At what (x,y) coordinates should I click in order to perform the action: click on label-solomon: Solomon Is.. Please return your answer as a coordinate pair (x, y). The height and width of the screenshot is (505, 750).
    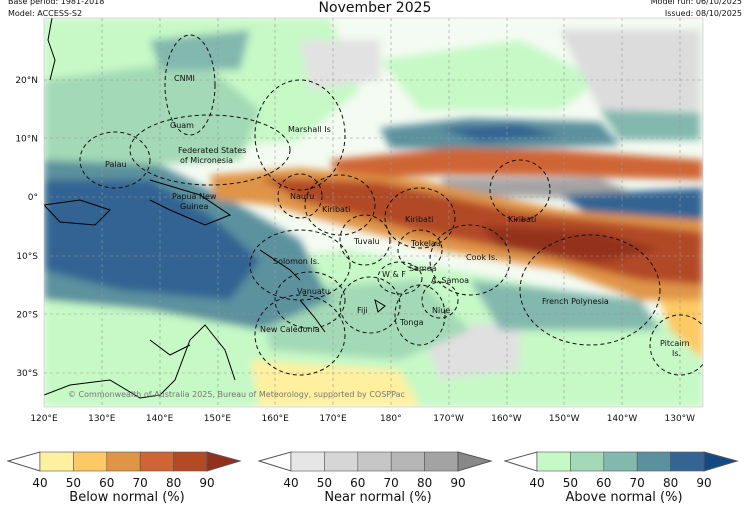
    Looking at the image, I should click on (296, 261).